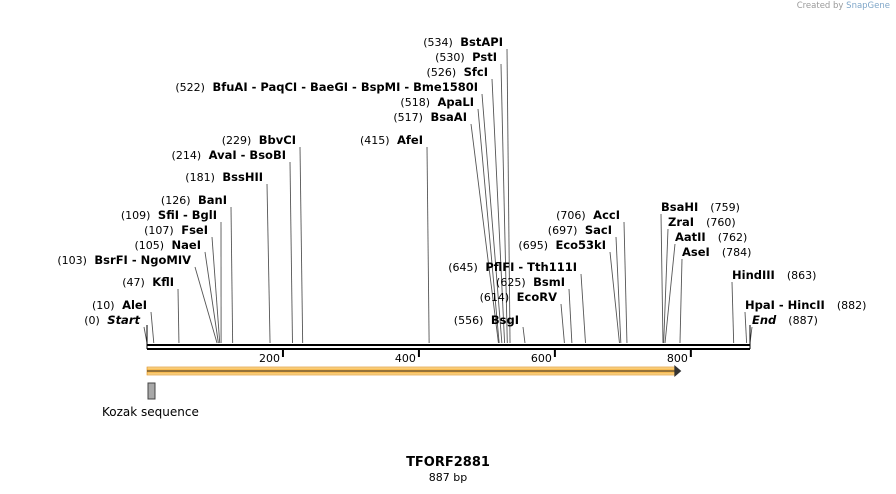  Describe the element at coordinates (715, 294) in the screenshot. I see `restriction-site: AseI (784)` at that location.